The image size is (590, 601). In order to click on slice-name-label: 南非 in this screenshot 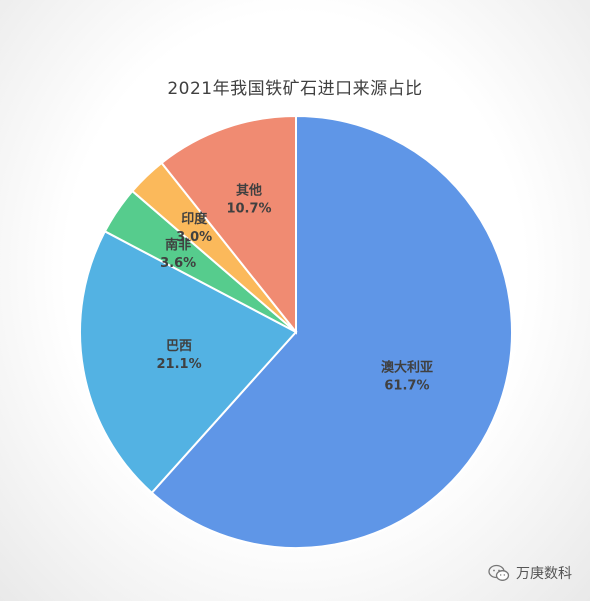, I will do `click(178, 245)`.